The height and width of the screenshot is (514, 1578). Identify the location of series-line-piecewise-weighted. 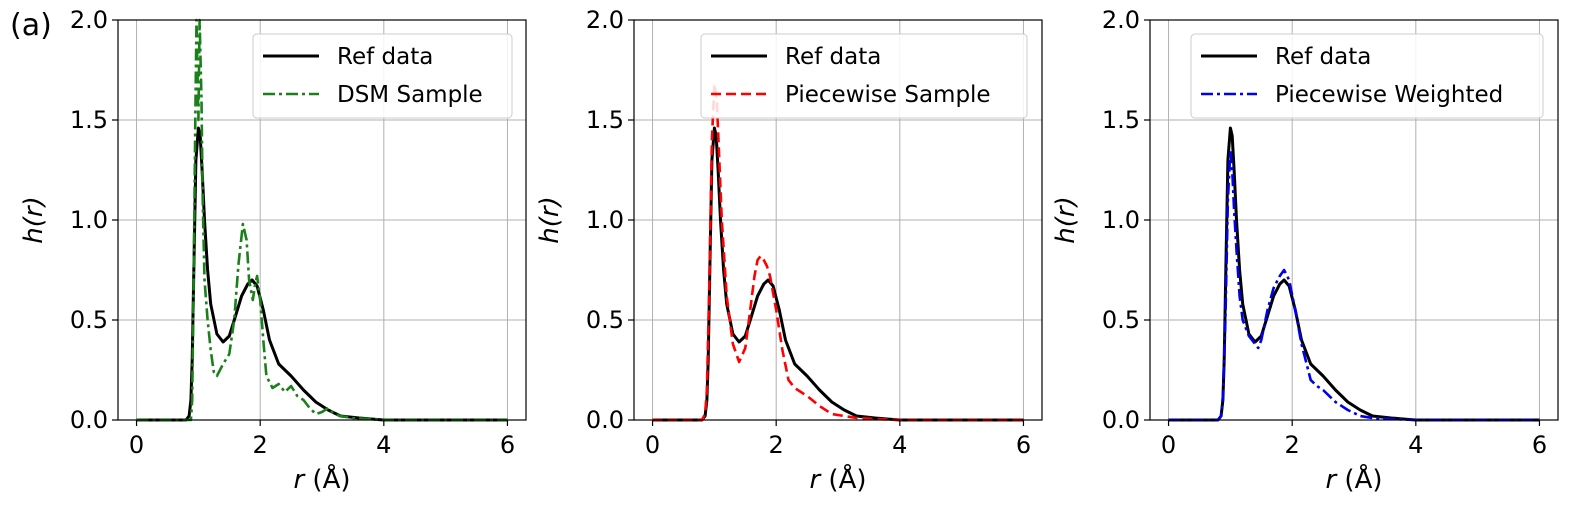
(1354, 285).